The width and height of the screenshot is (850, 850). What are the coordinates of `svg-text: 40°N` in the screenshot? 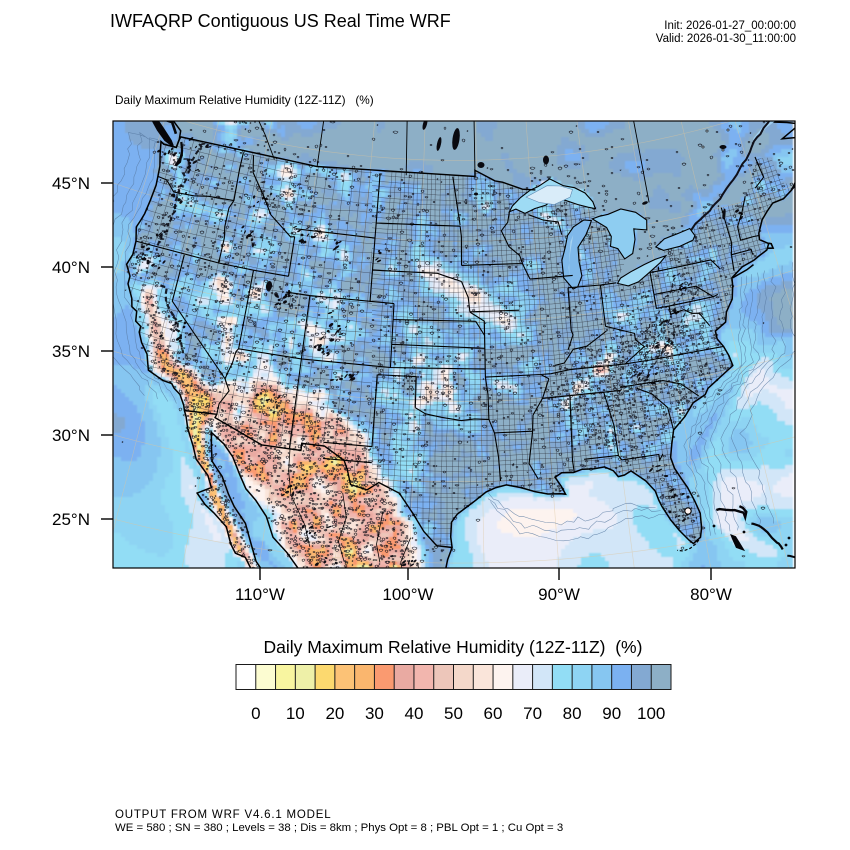 It's located at (71, 267).